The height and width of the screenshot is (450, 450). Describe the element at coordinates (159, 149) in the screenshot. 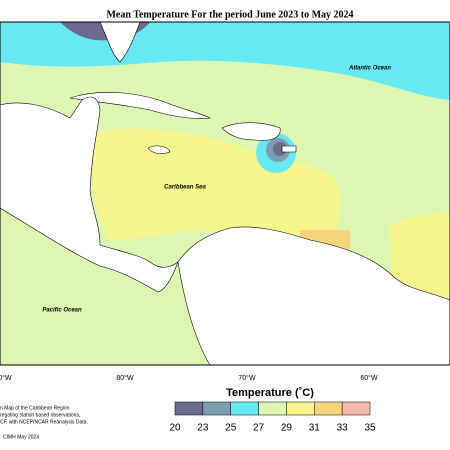

I see `jamaica` at that location.